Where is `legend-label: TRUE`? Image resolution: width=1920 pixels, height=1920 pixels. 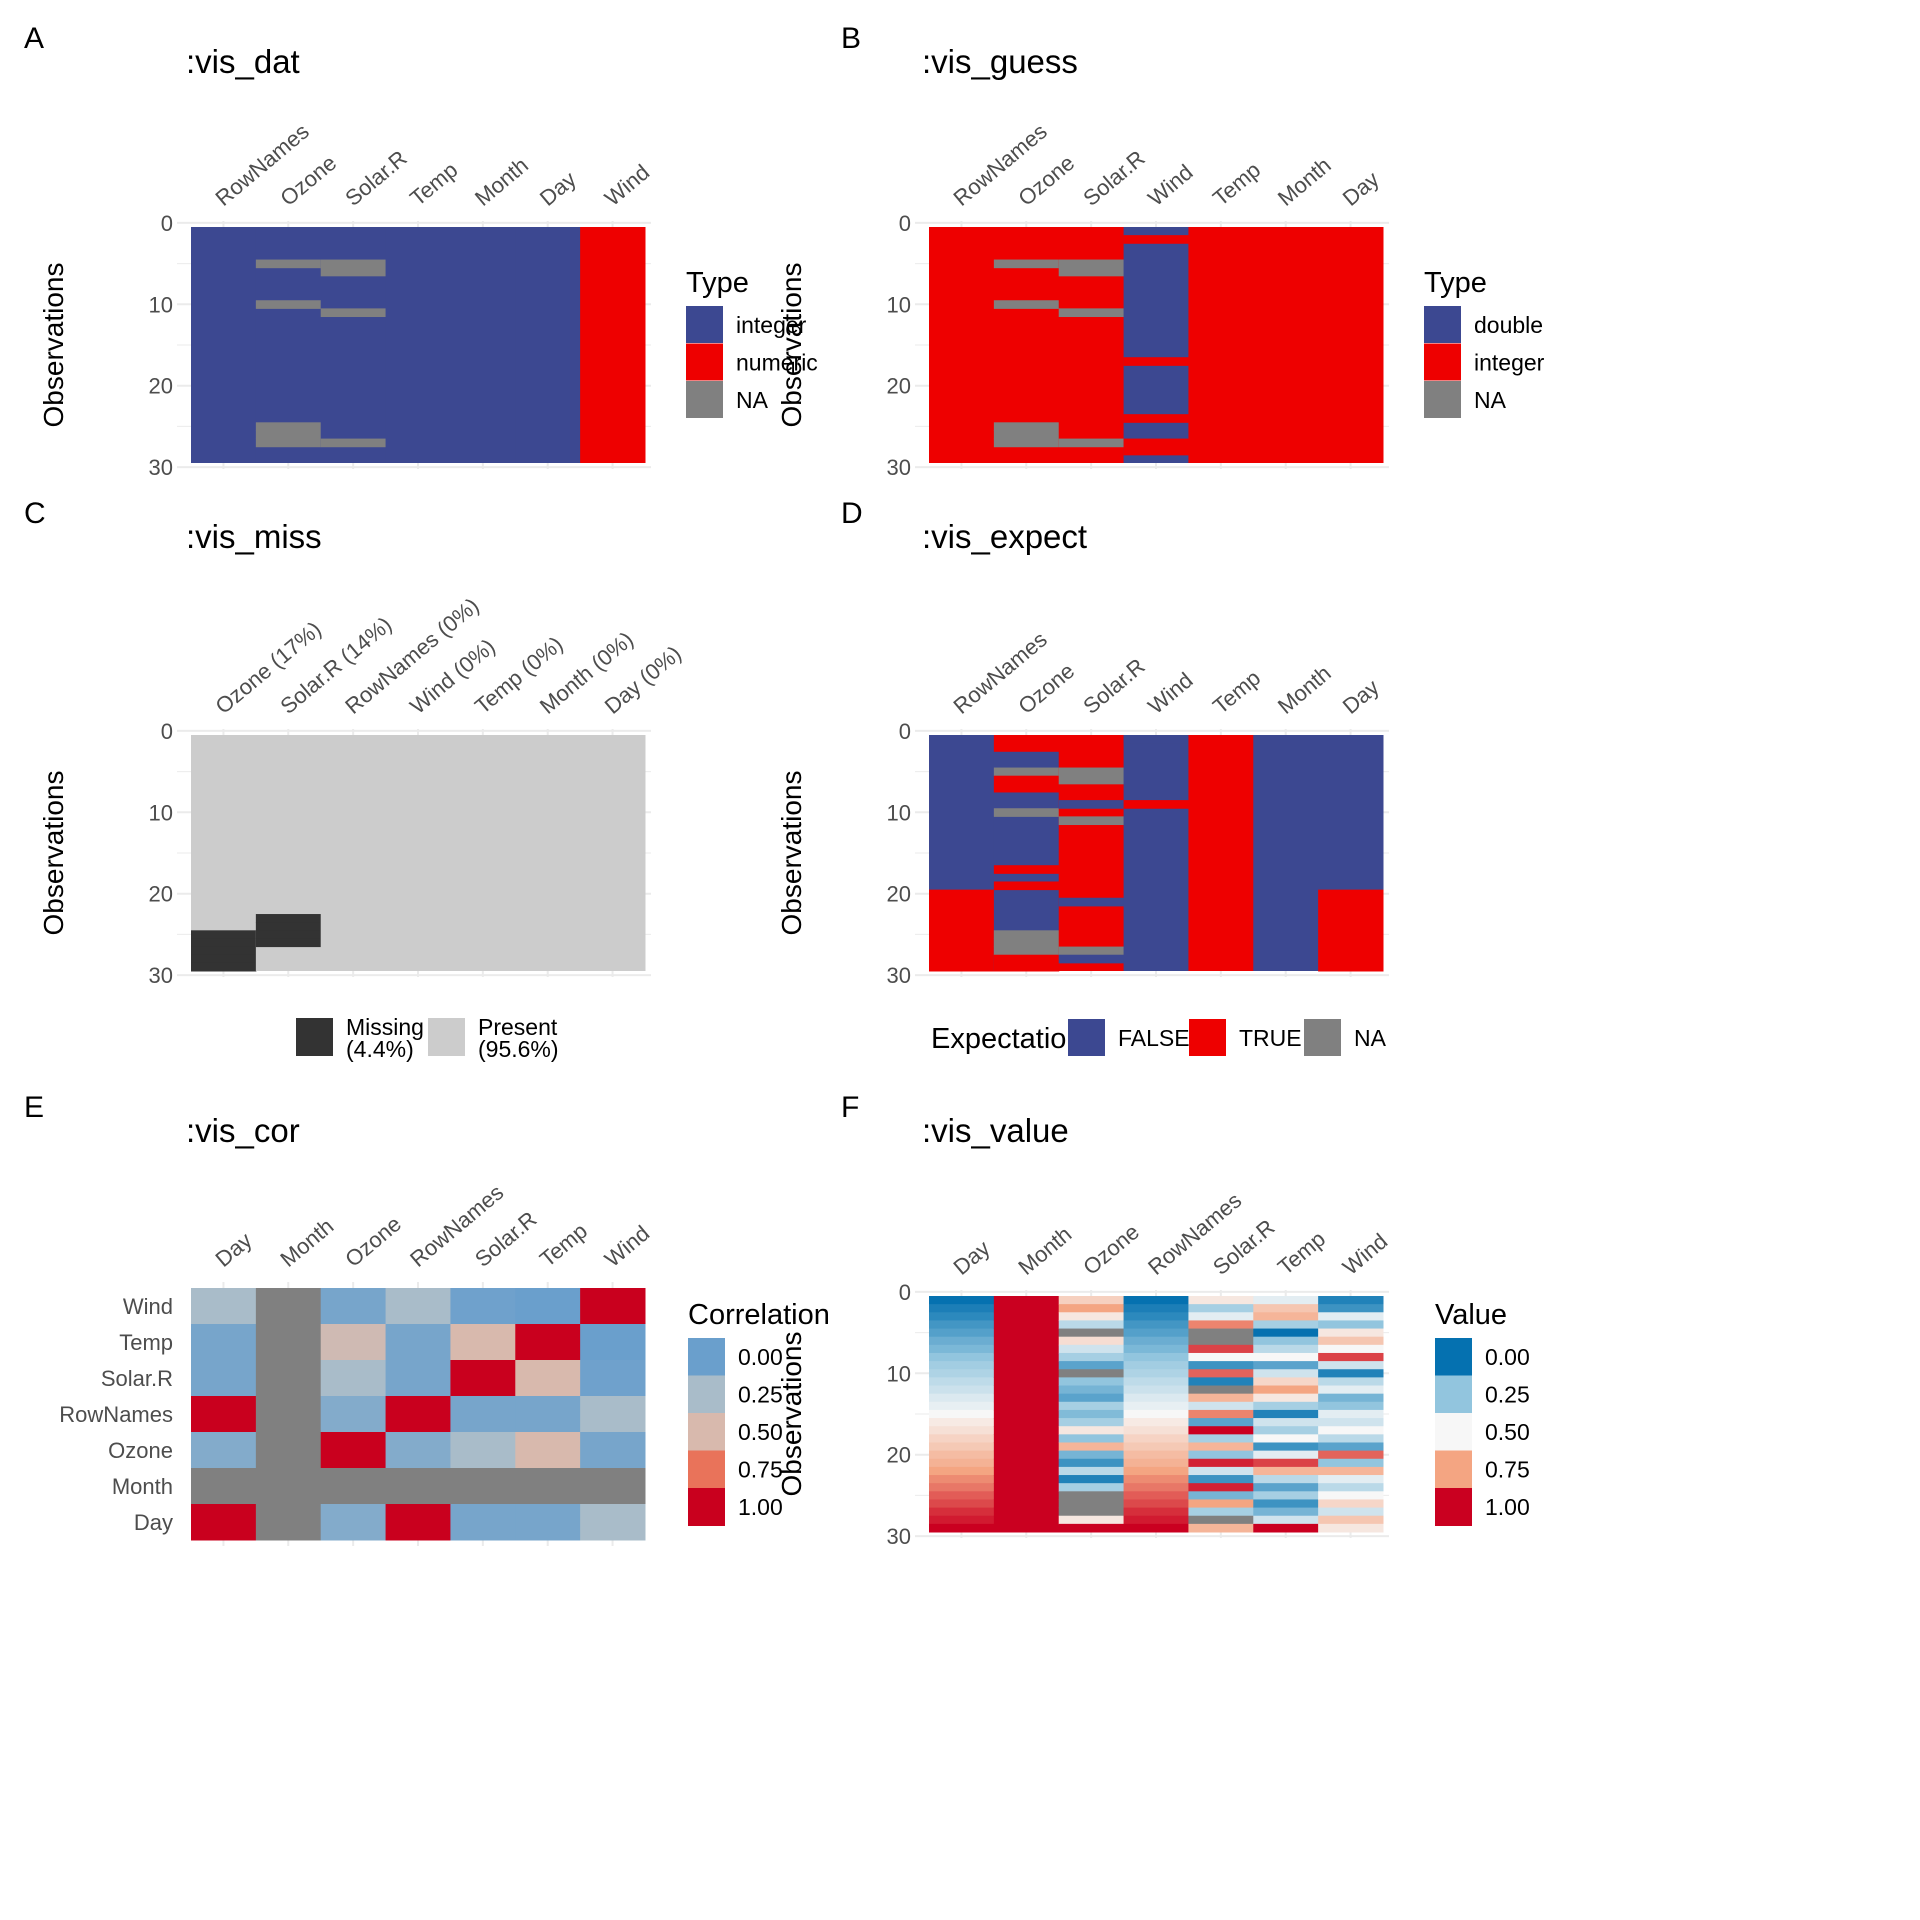 legend-label: TRUE is located at coordinates (1270, 1038).